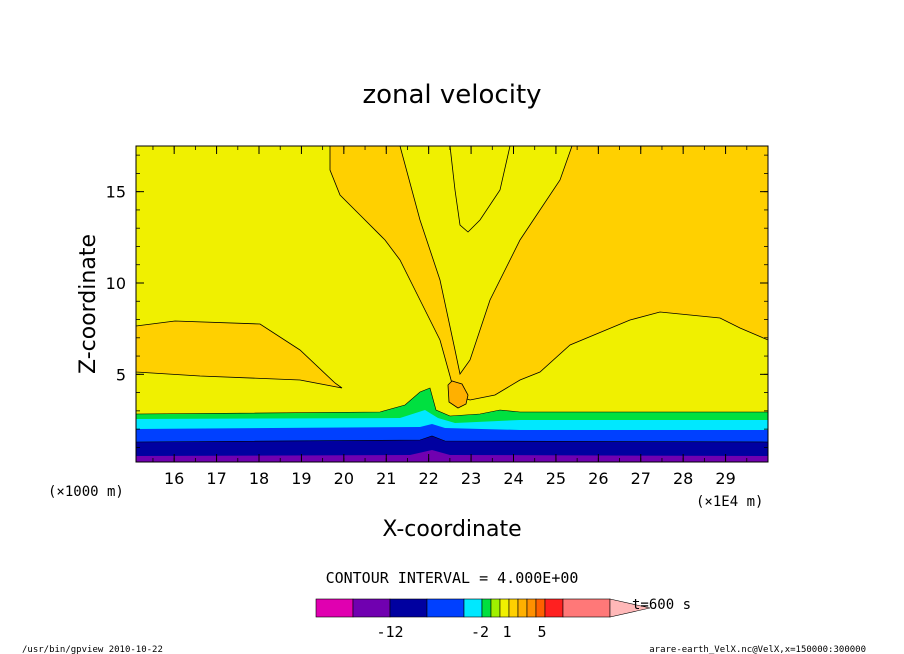 The image size is (904, 654). I want to click on contour-purple, so click(452, 456).